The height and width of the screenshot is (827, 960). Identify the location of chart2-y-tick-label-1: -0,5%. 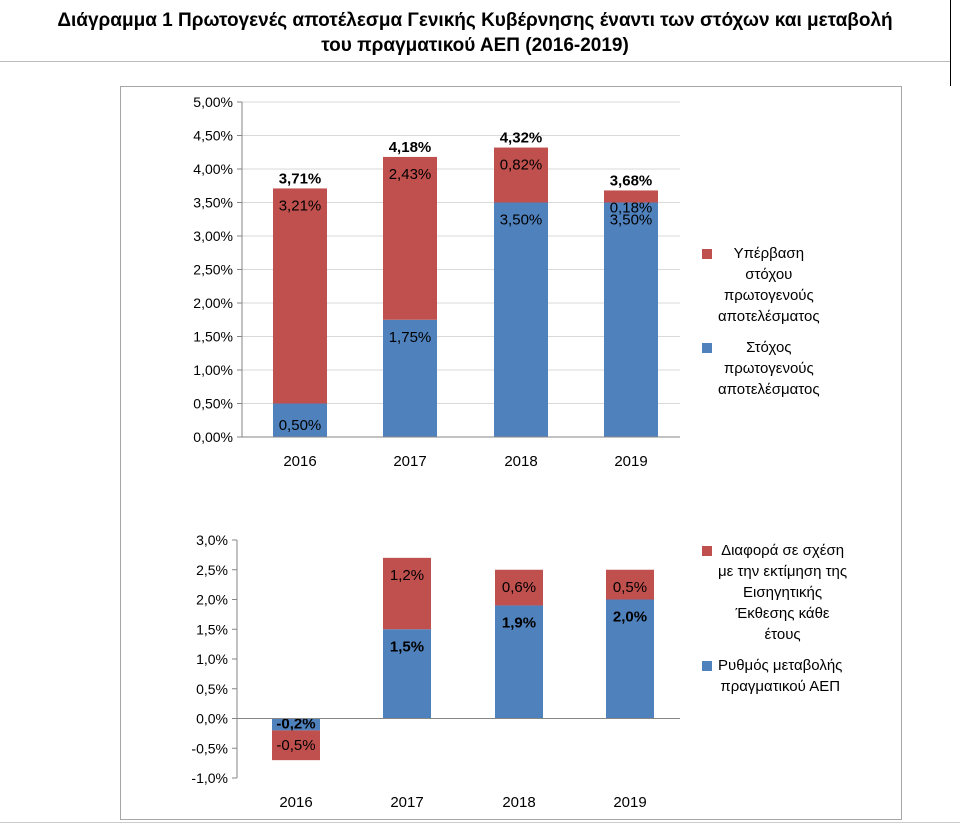
(209, 748).